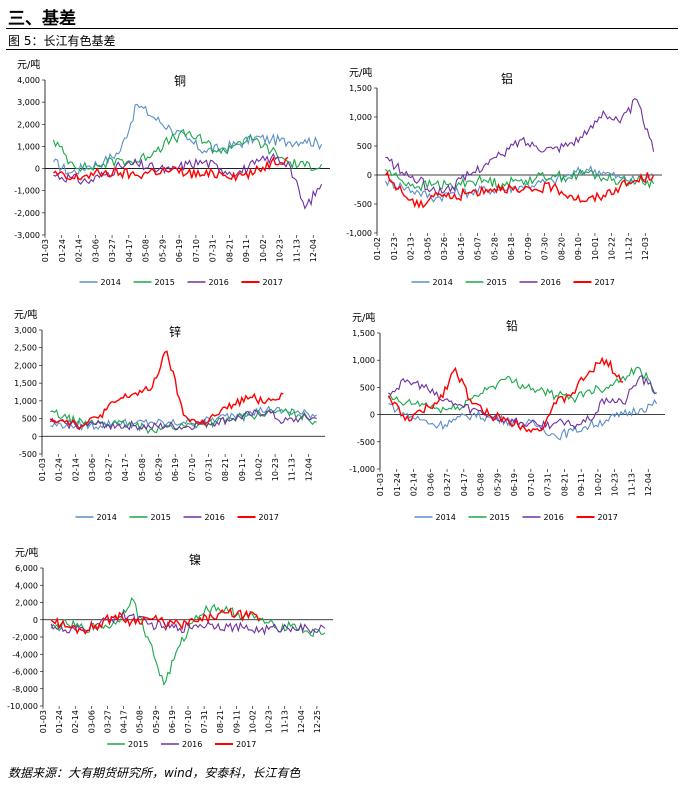  Describe the element at coordinates (285, 721) in the screenshot. I see `x-tick-label: 11-13` at that location.